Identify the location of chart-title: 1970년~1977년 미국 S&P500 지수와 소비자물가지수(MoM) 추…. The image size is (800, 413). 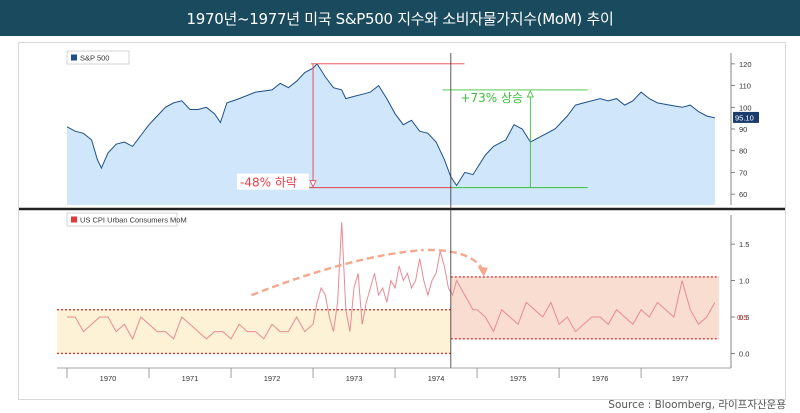
(400, 18).